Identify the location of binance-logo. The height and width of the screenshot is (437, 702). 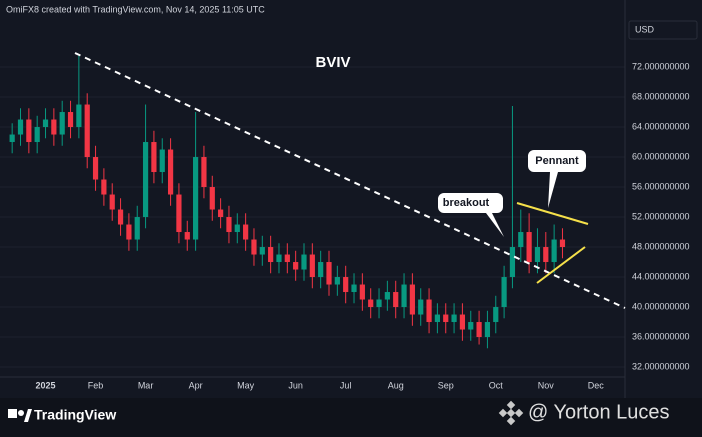
(511, 413).